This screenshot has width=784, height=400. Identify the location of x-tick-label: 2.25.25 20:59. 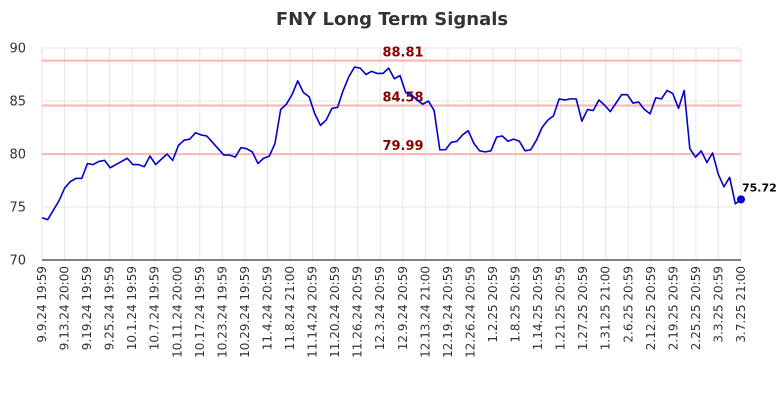
(696, 308).